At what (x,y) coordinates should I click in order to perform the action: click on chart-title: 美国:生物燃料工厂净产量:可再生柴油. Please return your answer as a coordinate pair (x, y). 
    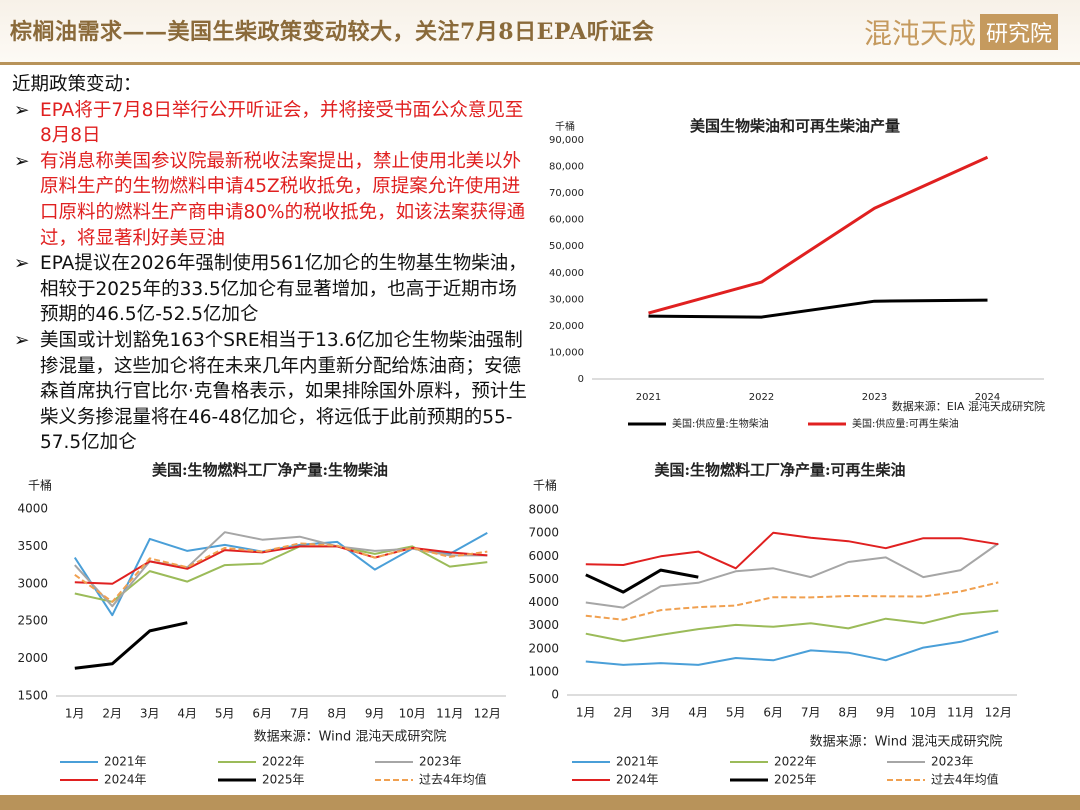
    Looking at the image, I should click on (779, 470).